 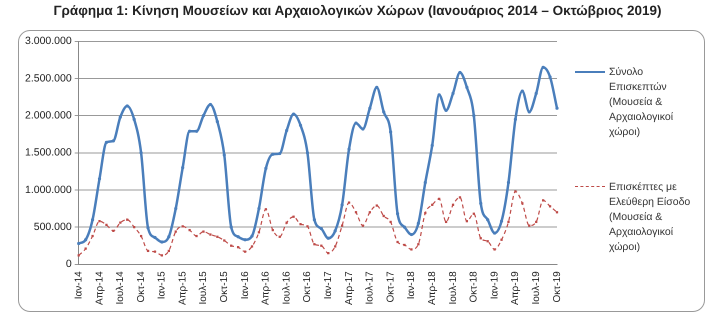 What do you see at coordinates (650, 217) in the screenshot?
I see `legend-label: Επισκέπτες με Ελεύθερη Είσοδο (Μουσεία & Αρχαιολογικοί χώροι)` at bounding box center [650, 217].